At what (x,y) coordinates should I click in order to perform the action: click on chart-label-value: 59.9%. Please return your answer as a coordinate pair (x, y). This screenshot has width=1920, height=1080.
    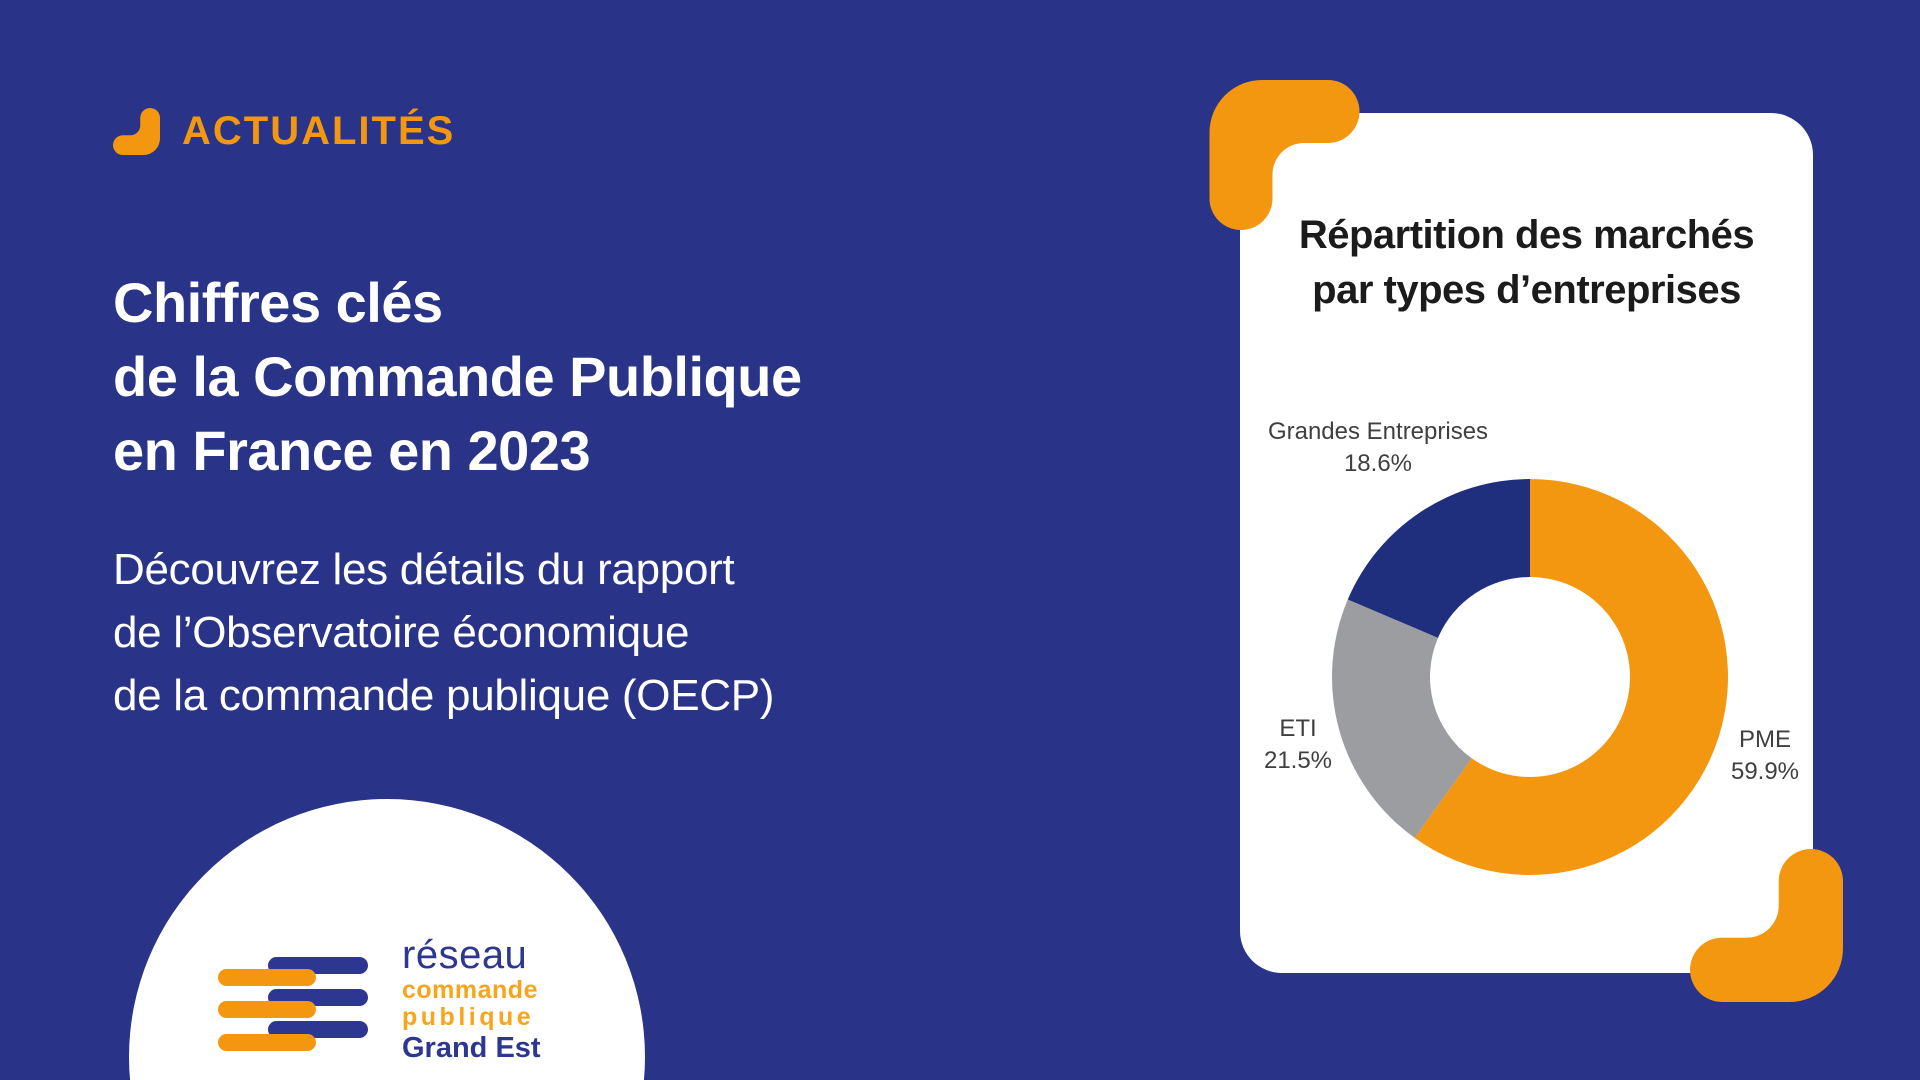
    Looking at the image, I should click on (1765, 771).